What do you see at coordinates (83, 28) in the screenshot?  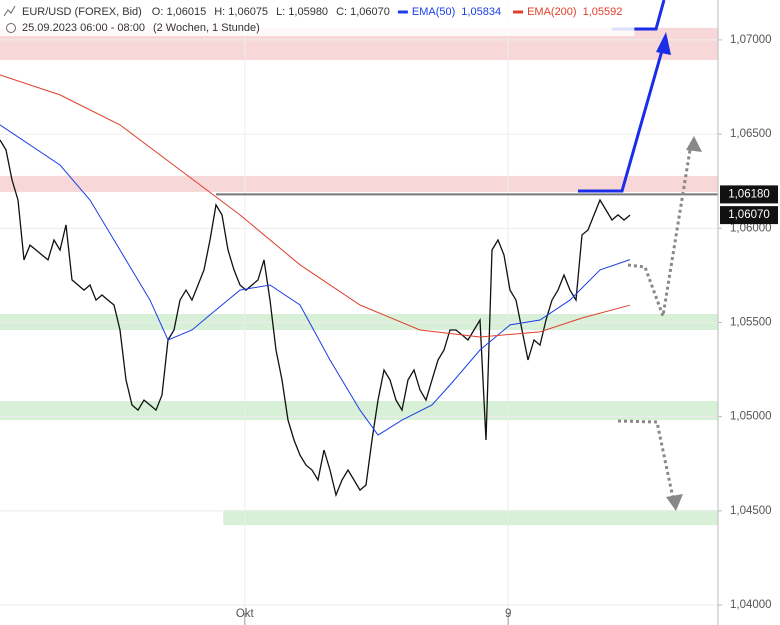 I see `chart-subtitle: 25.09.2023 06:00 - 08:00` at bounding box center [83, 28].